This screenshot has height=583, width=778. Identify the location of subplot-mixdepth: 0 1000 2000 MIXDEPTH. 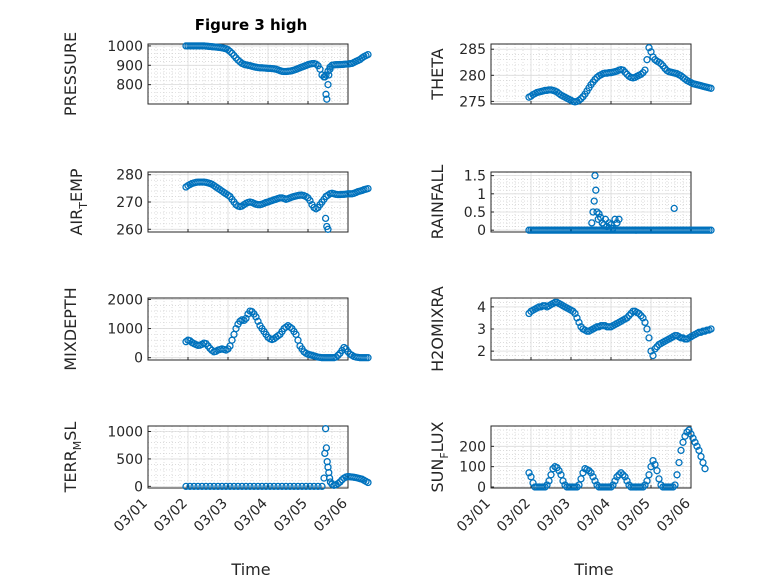
(216, 329).